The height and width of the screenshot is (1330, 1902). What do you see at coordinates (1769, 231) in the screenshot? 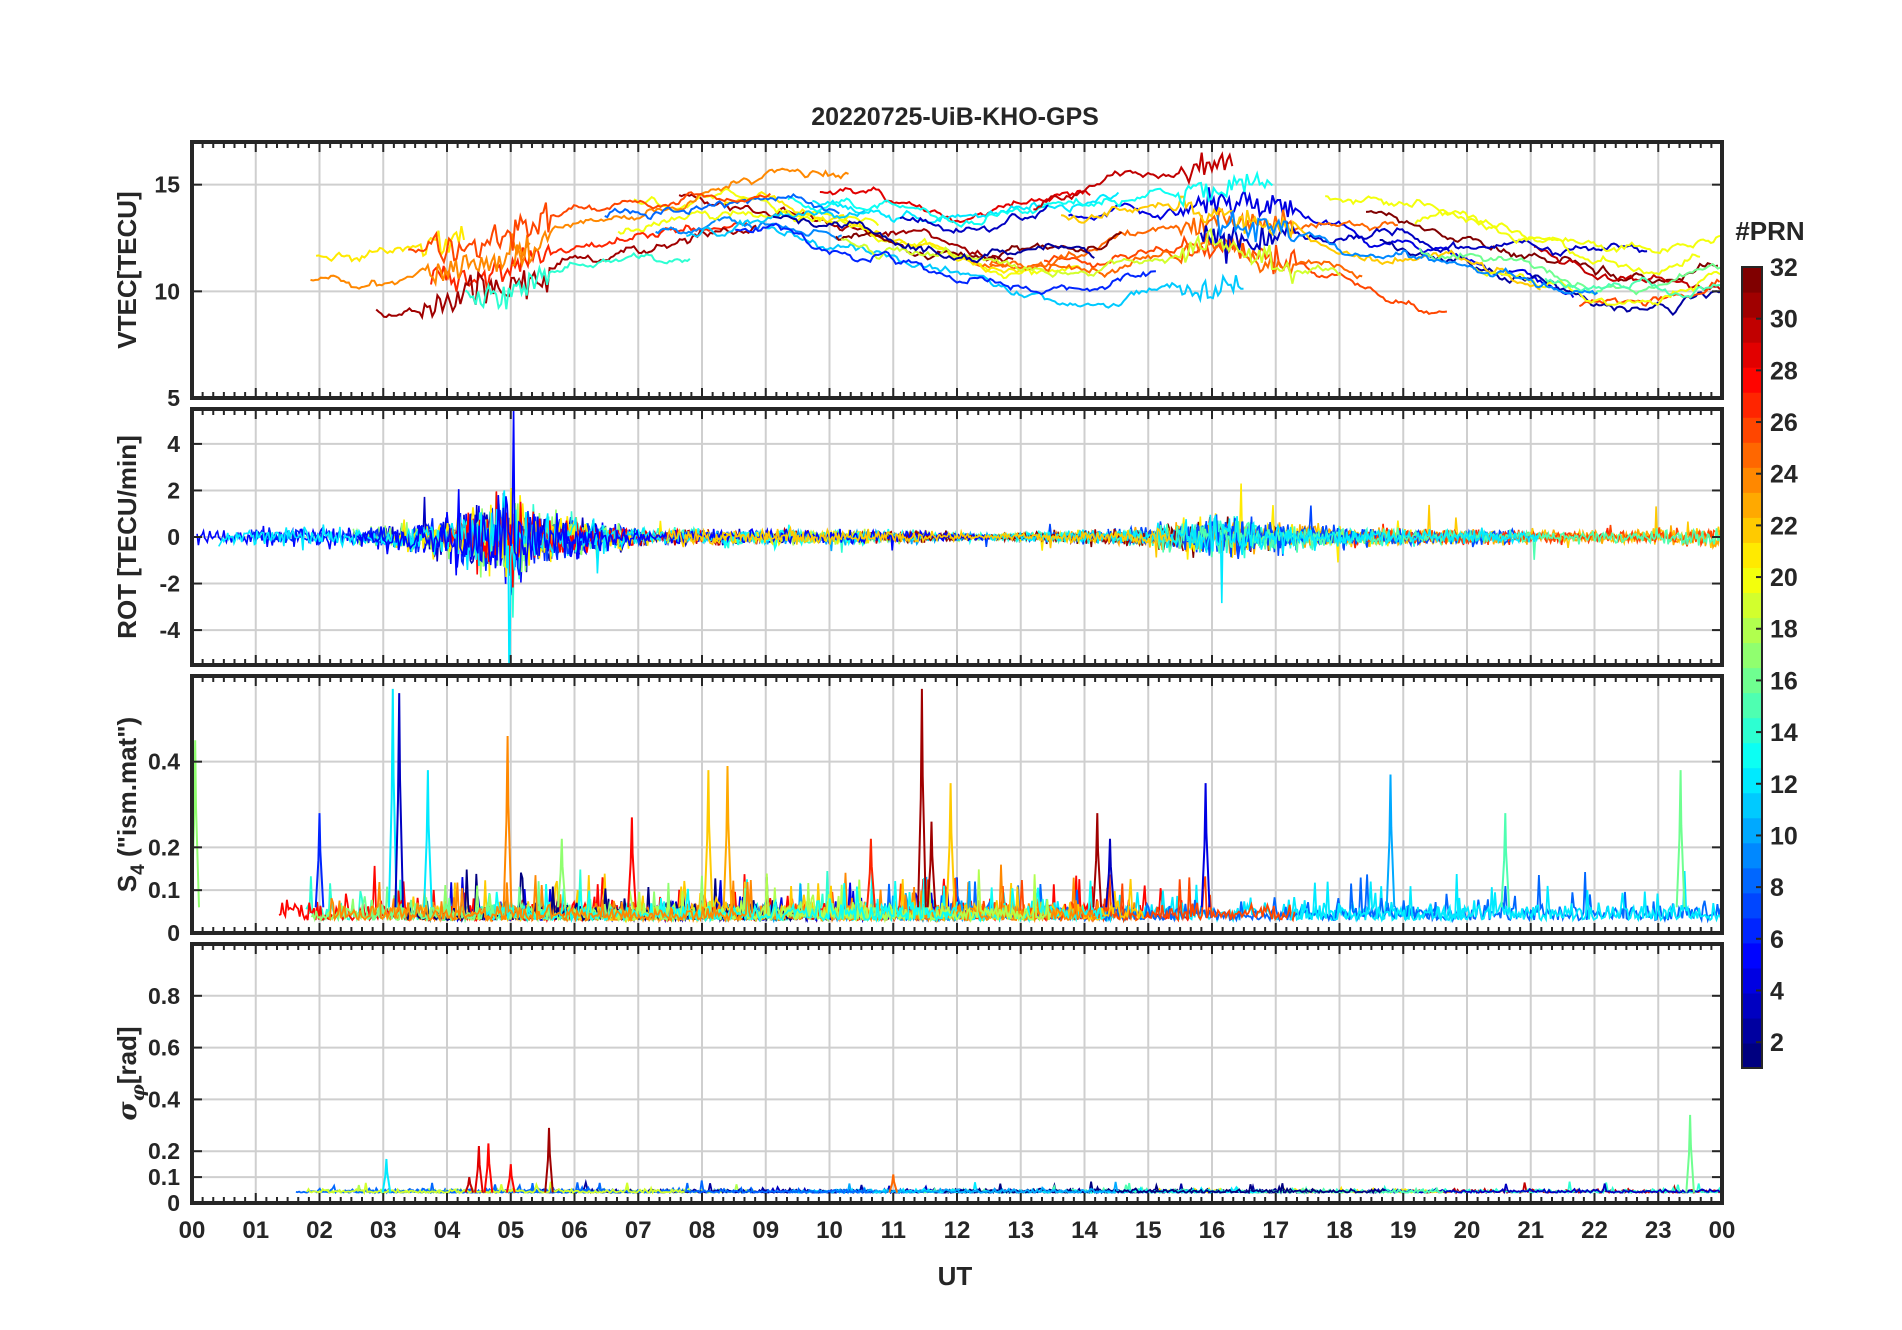
I see `colorbar-title: #PRN` at bounding box center [1769, 231].